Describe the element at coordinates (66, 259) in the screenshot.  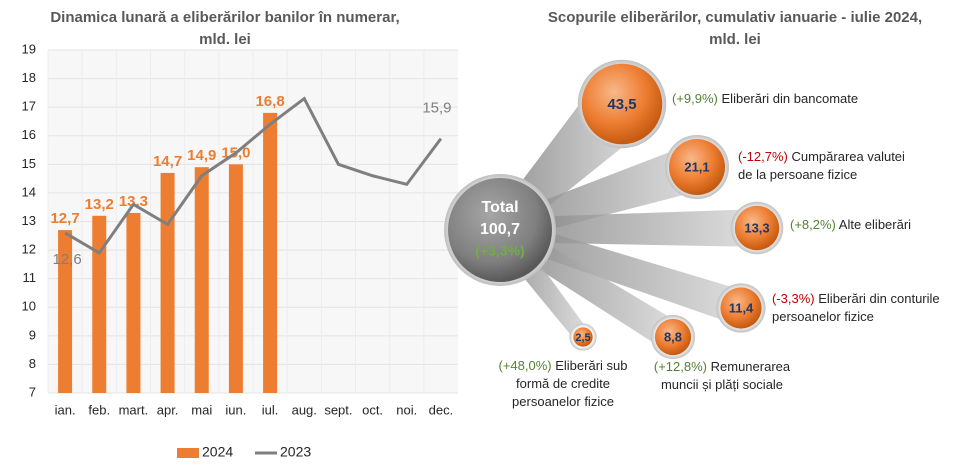
I see `data-label: 12,6` at that location.